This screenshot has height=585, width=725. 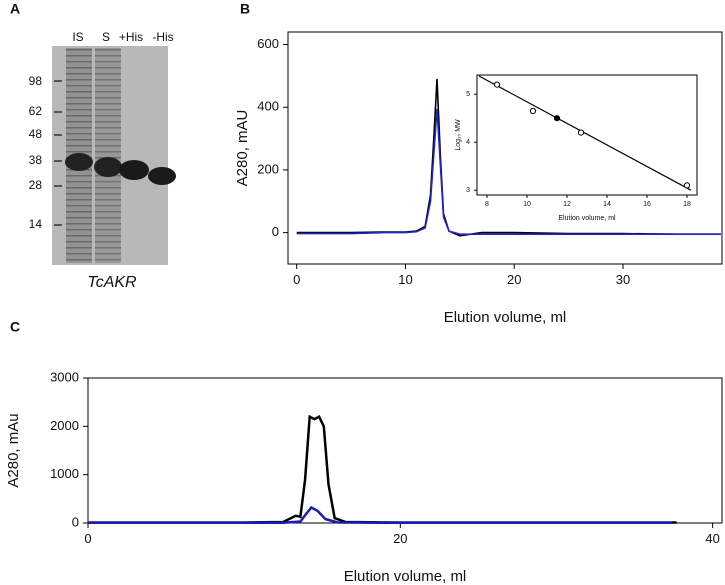 What do you see at coordinates (607, 204) in the screenshot?
I see `x-tick-label: 14` at bounding box center [607, 204].